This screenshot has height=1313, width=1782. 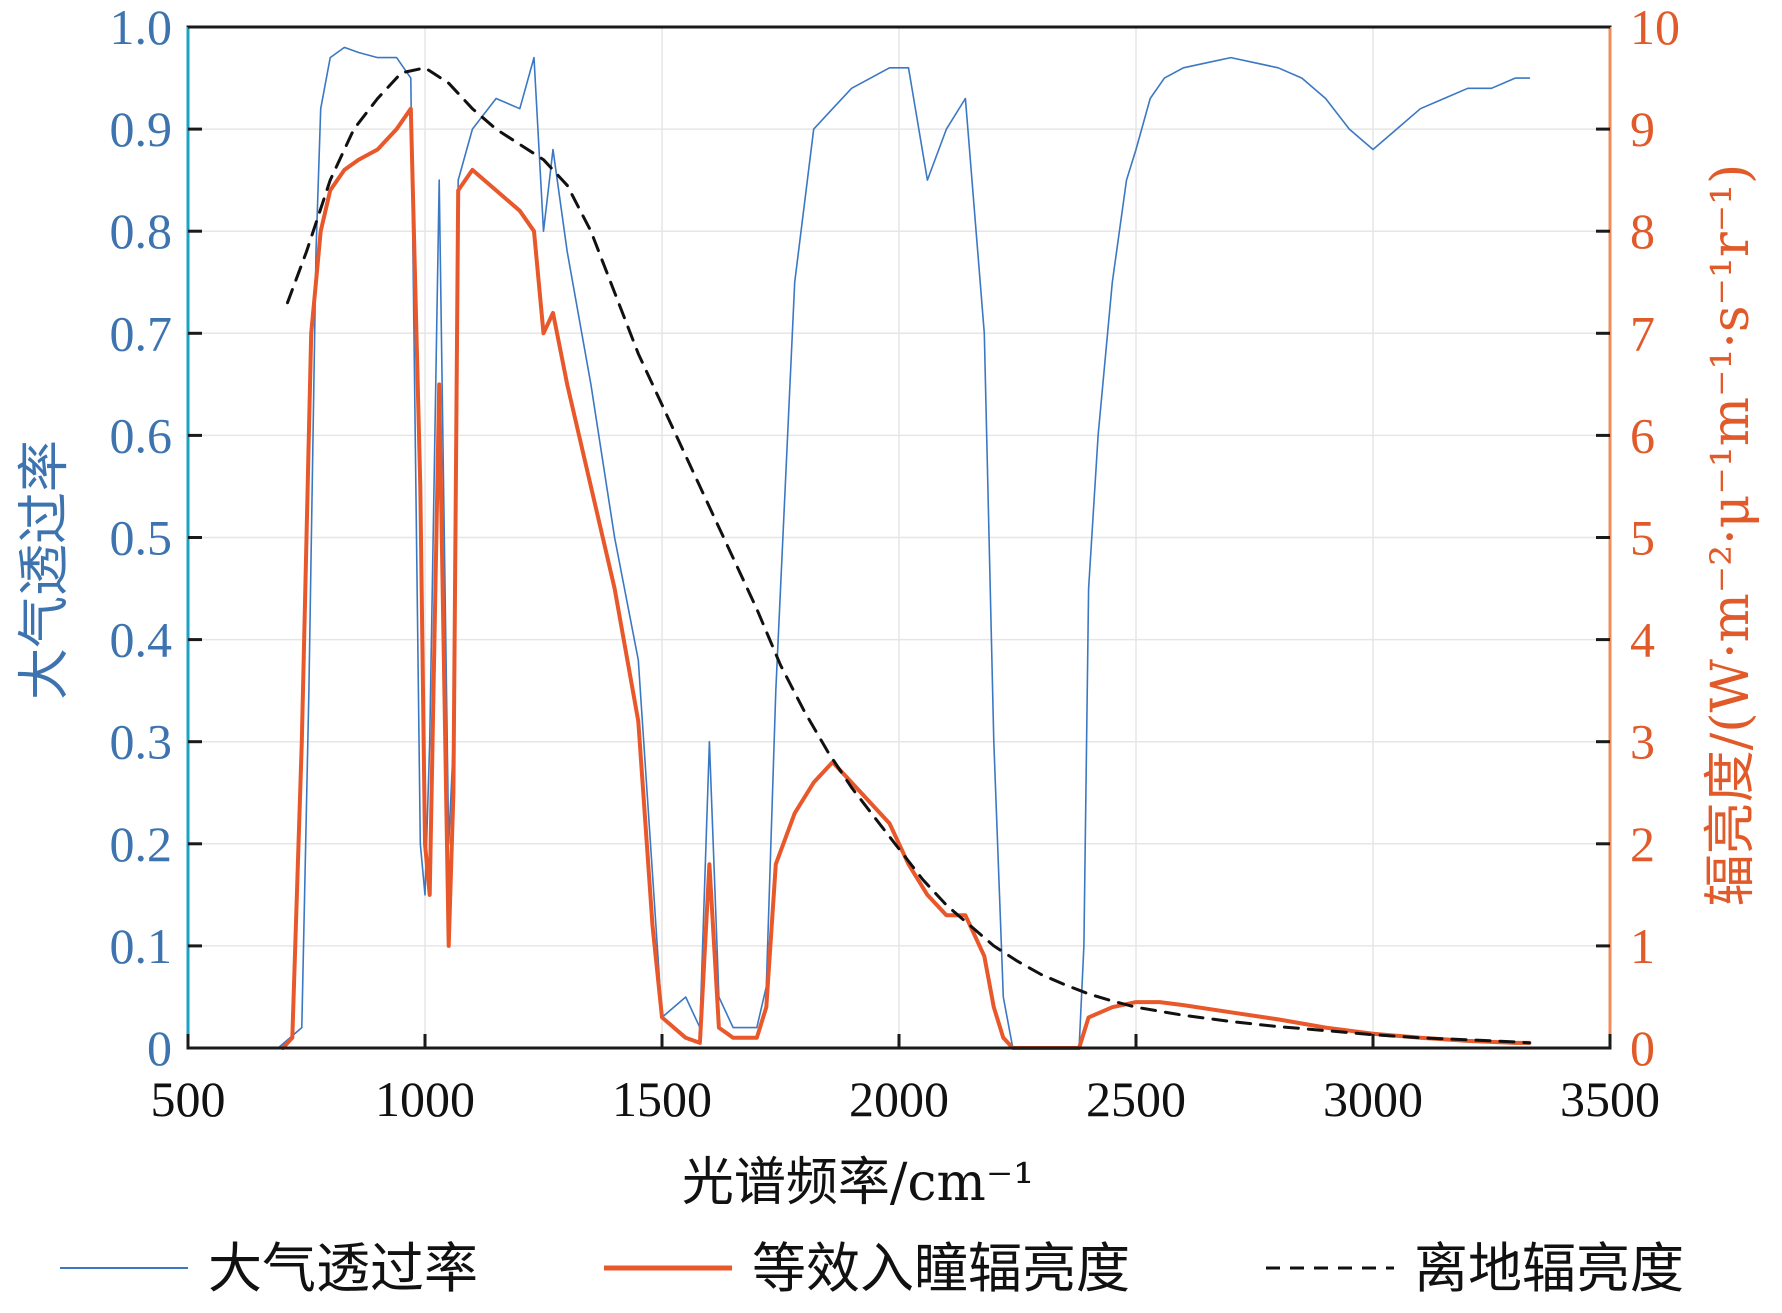 What do you see at coordinates (941, 1268) in the screenshot?
I see `legend-label-entrance-radiance: 等效入瞳辐亮度` at bounding box center [941, 1268].